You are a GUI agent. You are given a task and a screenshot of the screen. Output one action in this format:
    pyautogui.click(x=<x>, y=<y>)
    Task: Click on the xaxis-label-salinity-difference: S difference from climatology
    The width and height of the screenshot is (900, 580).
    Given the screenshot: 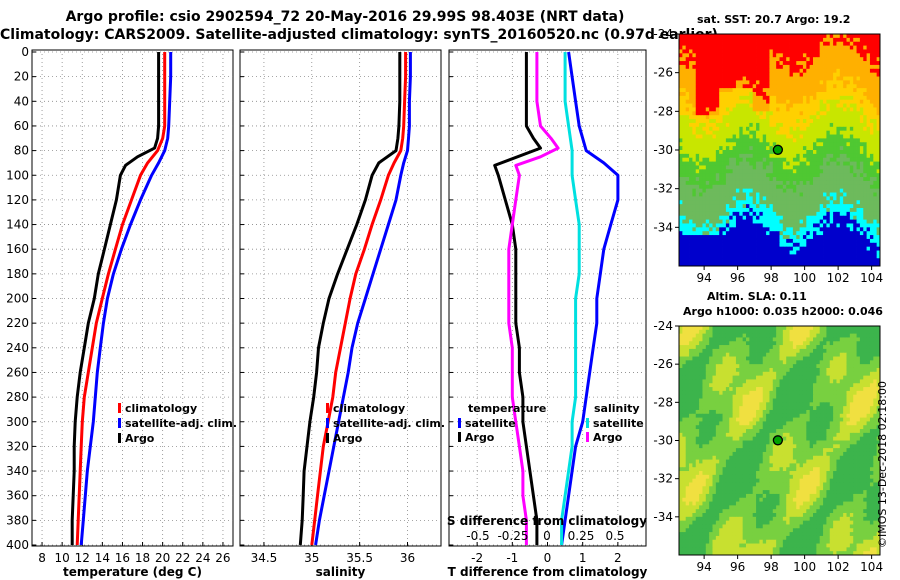 What is the action you would take?
    pyautogui.click(x=547, y=521)
    